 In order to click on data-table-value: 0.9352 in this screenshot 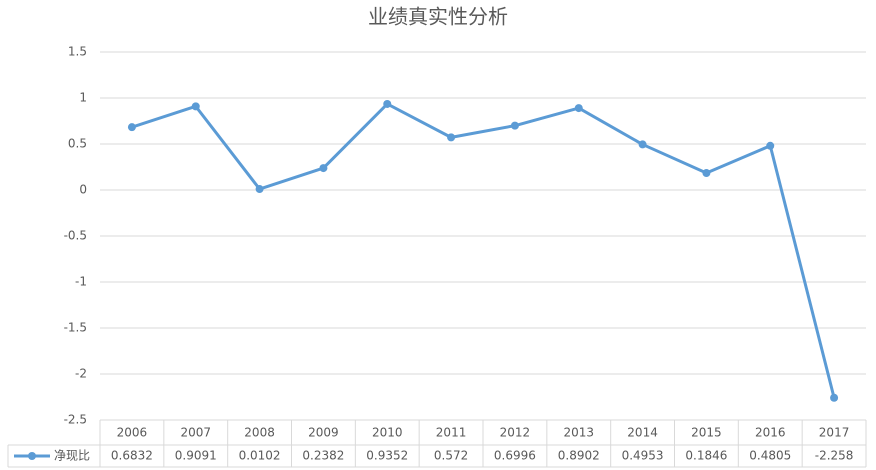, I will do `click(387, 456)`.